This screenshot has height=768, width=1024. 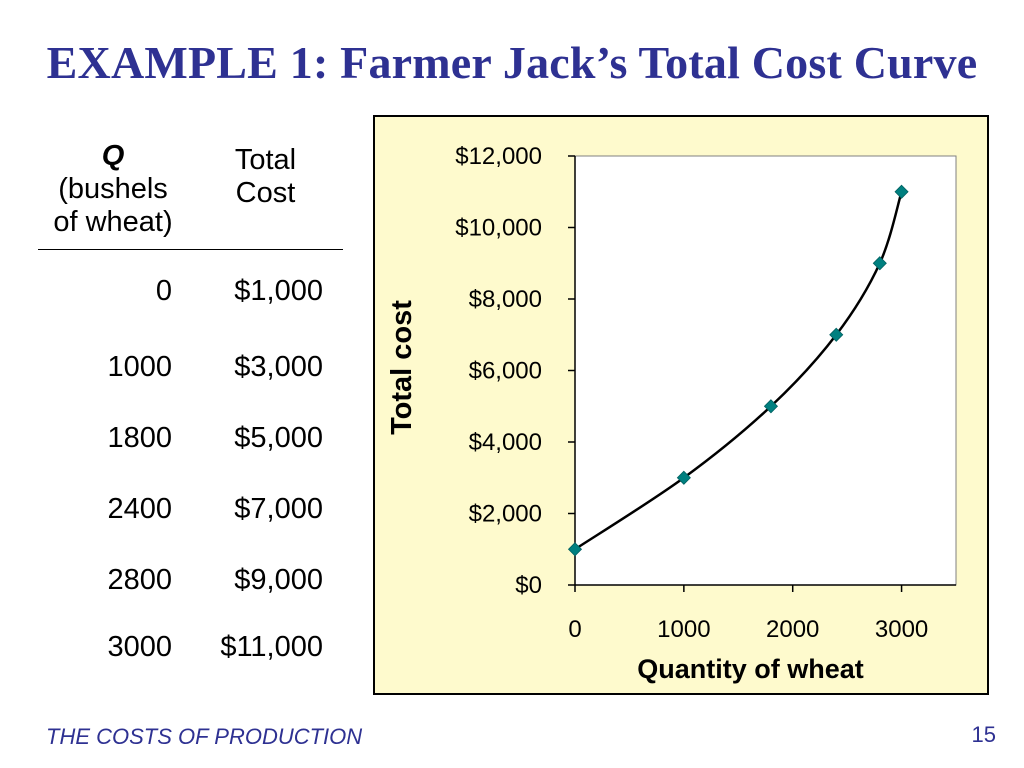 What do you see at coordinates (278, 580) in the screenshot?
I see `total-cost-cell: $9,000` at bounding box center [278, 580].